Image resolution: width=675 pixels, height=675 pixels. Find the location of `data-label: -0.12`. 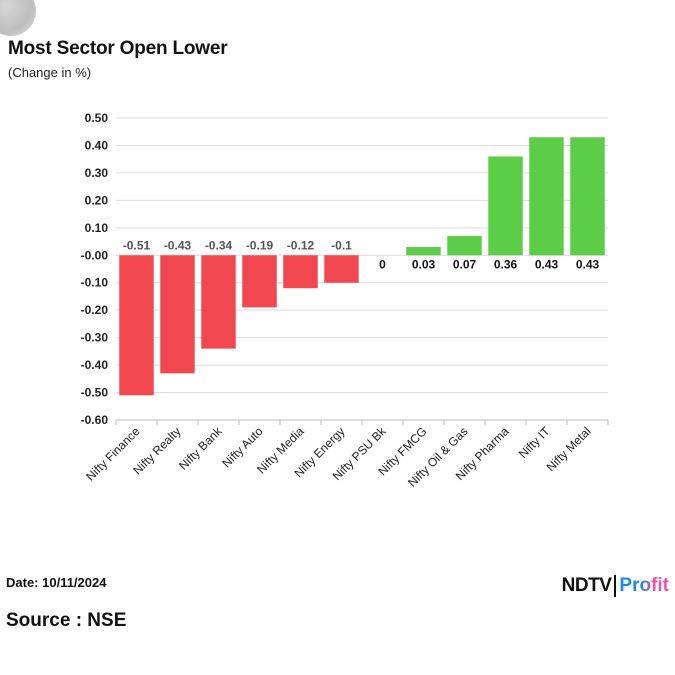

data-label: -0.12 is located at coordinates (301, 245).